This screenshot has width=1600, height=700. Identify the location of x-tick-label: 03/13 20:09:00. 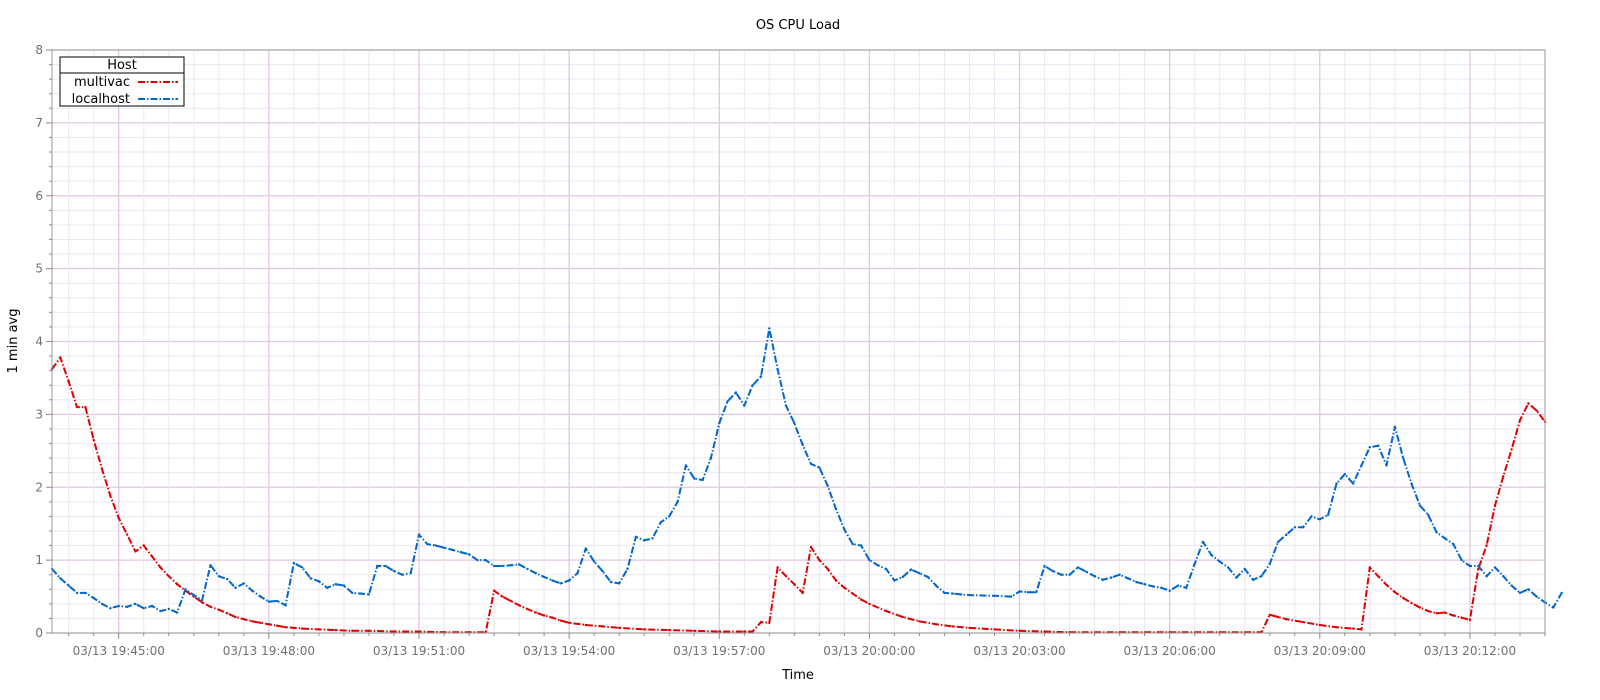
(1320, 651).